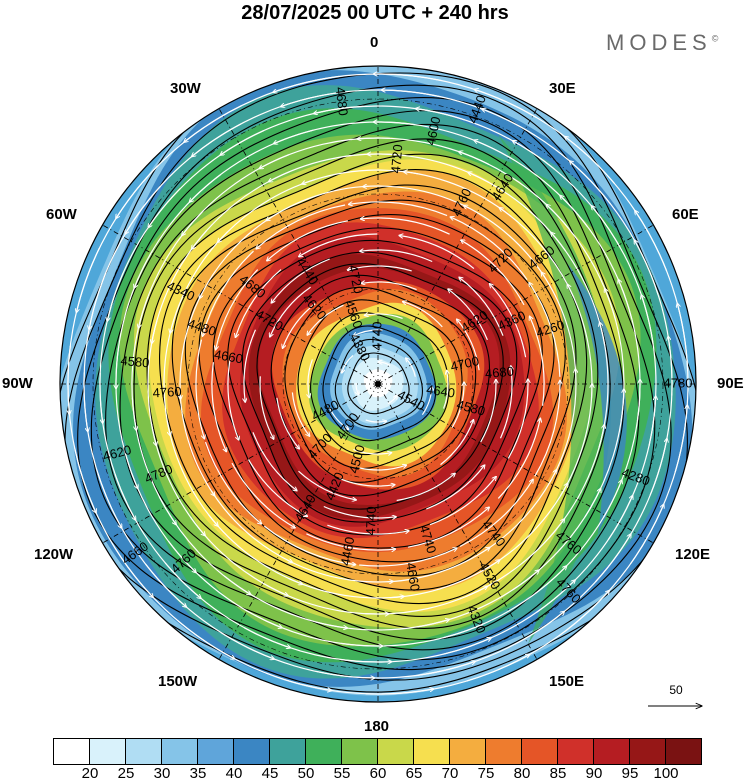 The width and height of the screenshot is (750, 782). I want to click on lon-label-120e: 120E, so click(693, 554).